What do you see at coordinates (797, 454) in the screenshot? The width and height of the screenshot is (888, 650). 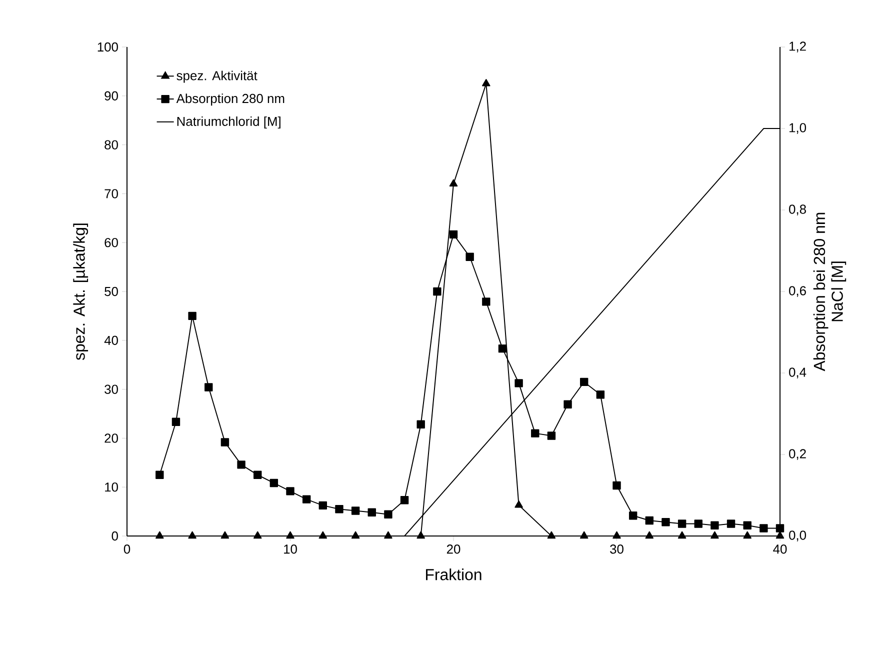 I see `y2-tick-label: 0,2` at bounding box center [797, 454].